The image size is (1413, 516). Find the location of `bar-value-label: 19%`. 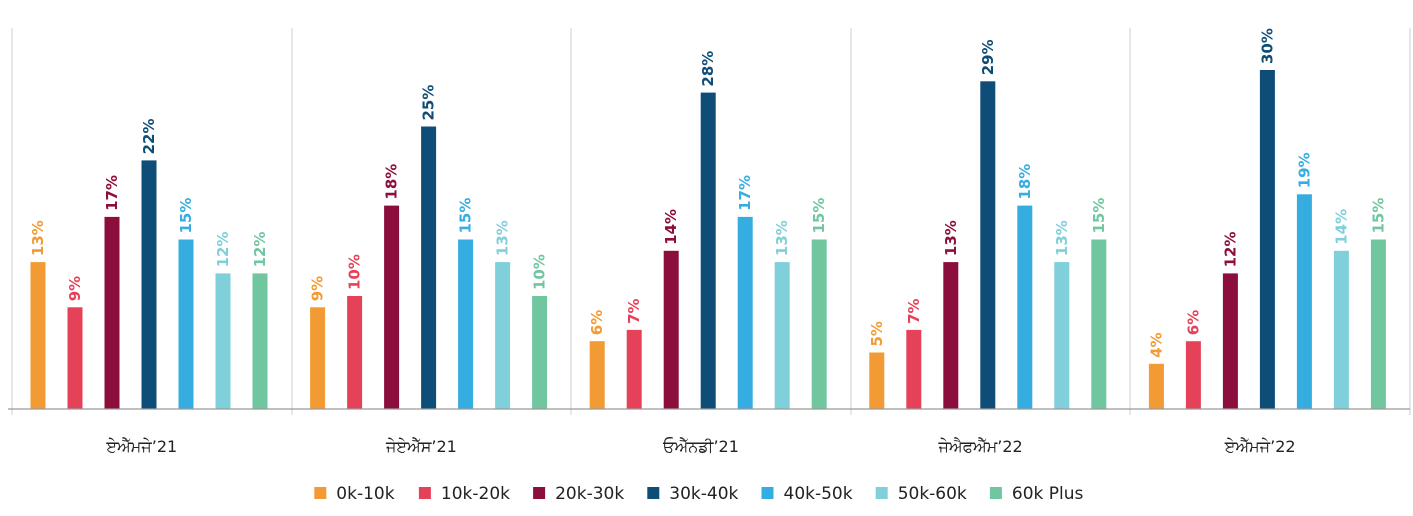

bar-value-label: 19% is located at coordinates (1304, 170).